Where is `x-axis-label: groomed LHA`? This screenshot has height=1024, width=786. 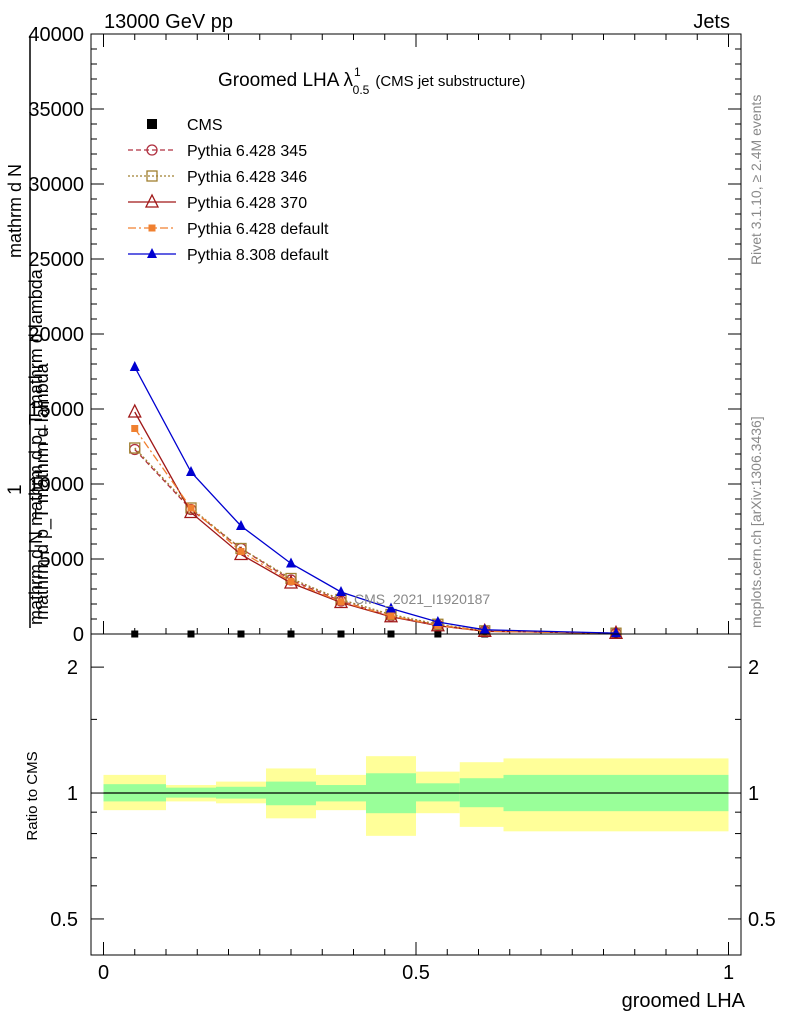 x-axis-label: groomed LHA is located at coordinates (684, 1001).